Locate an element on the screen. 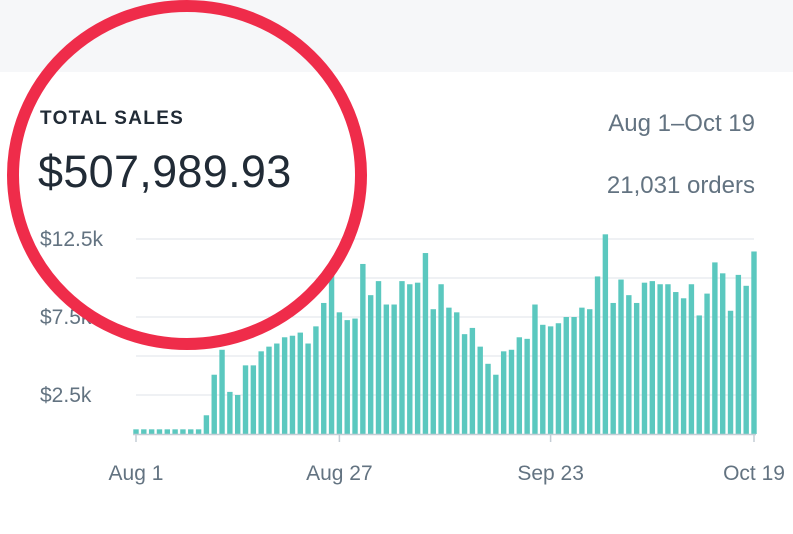 The height and width of the screenshot is (534, 793). x-tick-label: Sep 23 is located at coordinates (550, 473).